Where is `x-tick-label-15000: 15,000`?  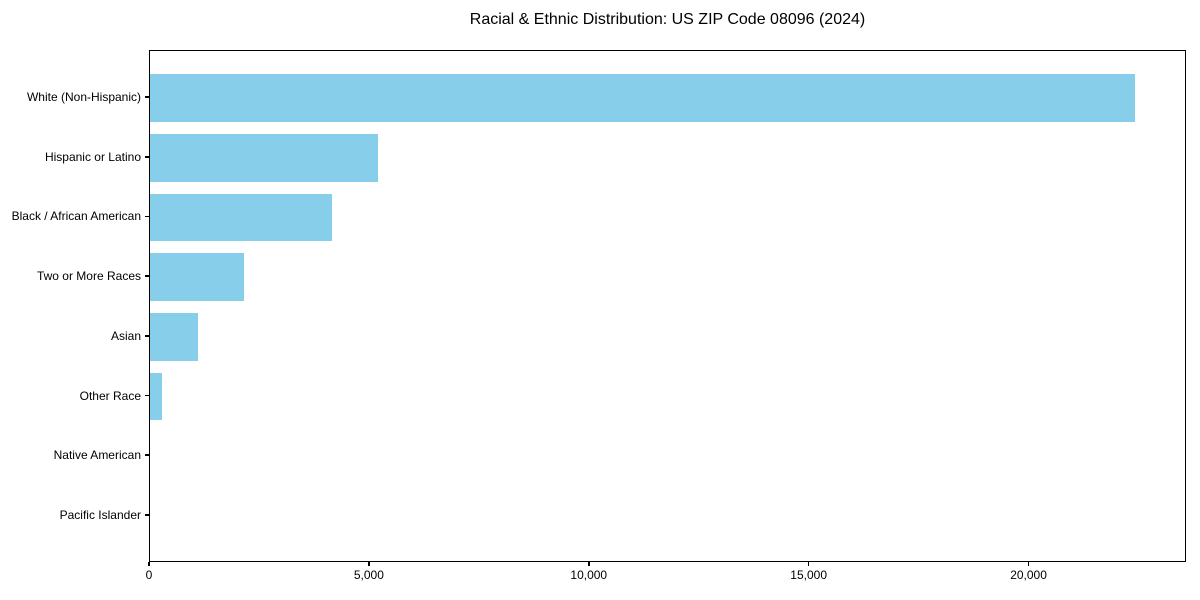
x-tick-label-15000: 15,000 is located at coordinates (808, 575).